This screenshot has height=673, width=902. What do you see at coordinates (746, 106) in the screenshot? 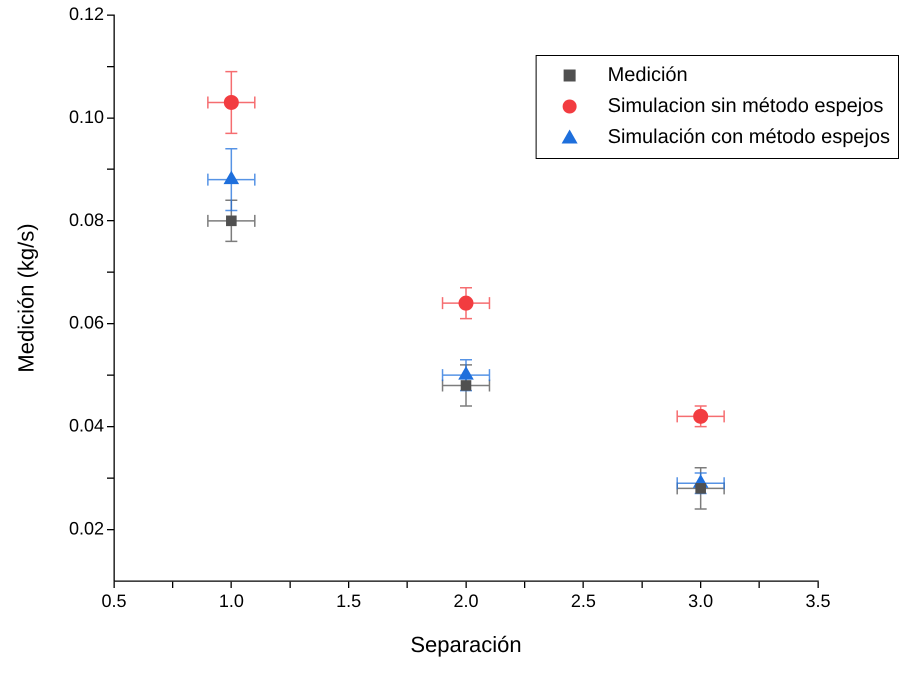
I see `legend-label: Simulacion sin método espejos` at bounding box center [746, 106].